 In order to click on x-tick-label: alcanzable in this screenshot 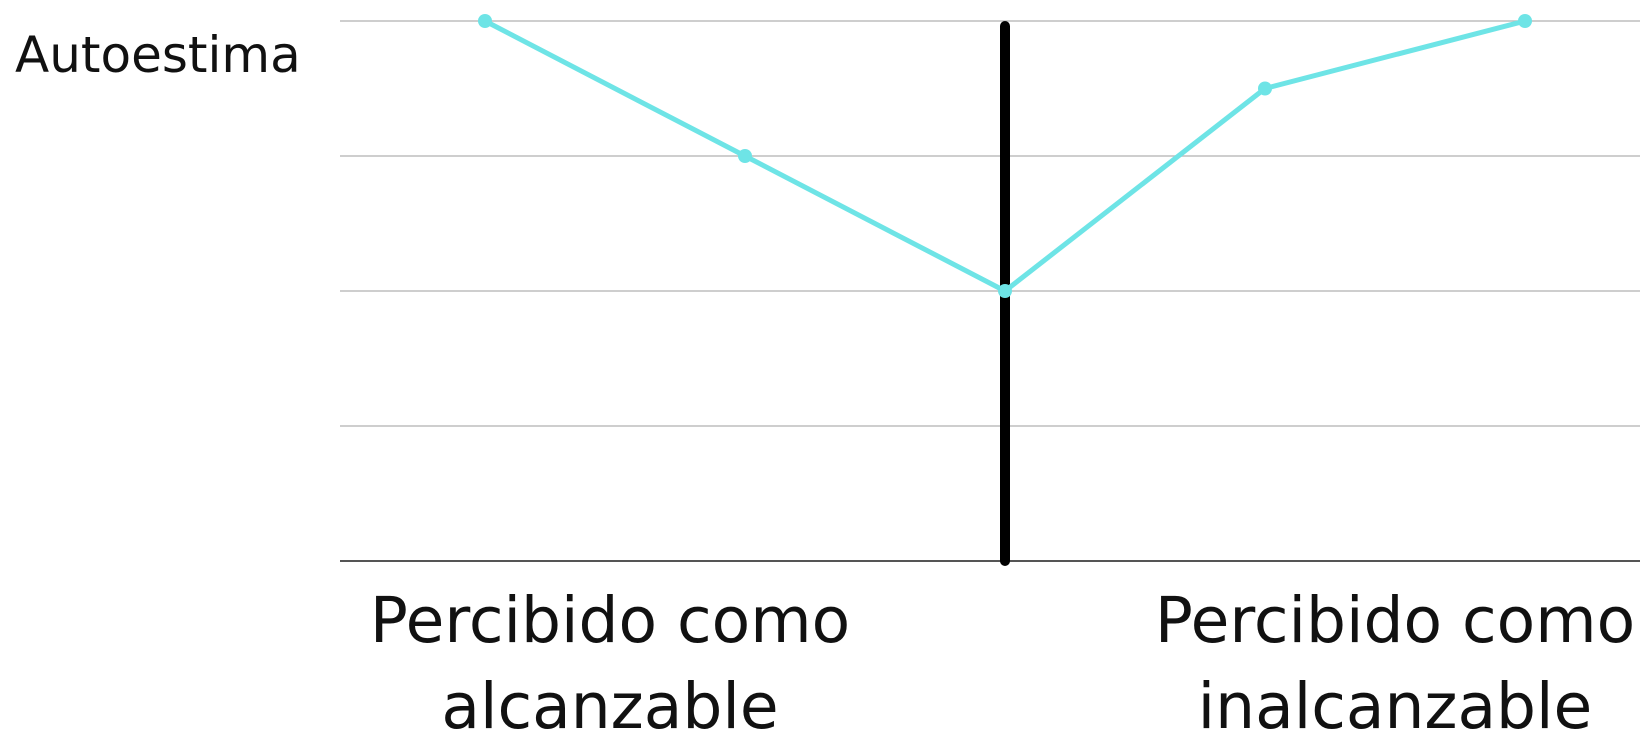, I will do `click(609, 702)`.